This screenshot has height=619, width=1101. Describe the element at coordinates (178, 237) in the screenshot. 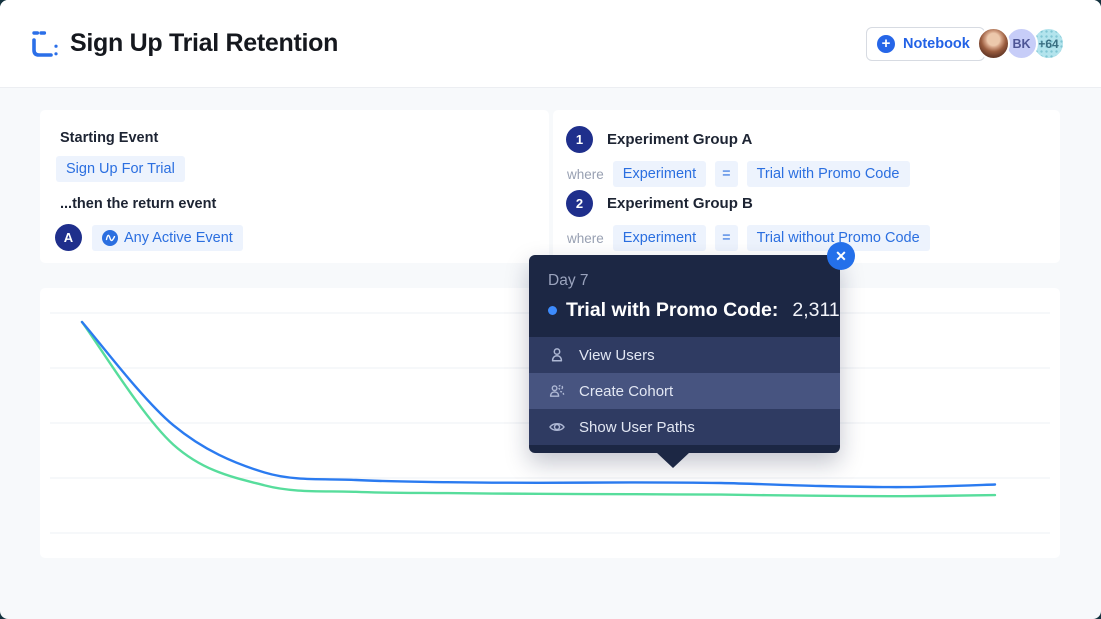

I see `return-event-pill-label: Any Active Event` at that location.